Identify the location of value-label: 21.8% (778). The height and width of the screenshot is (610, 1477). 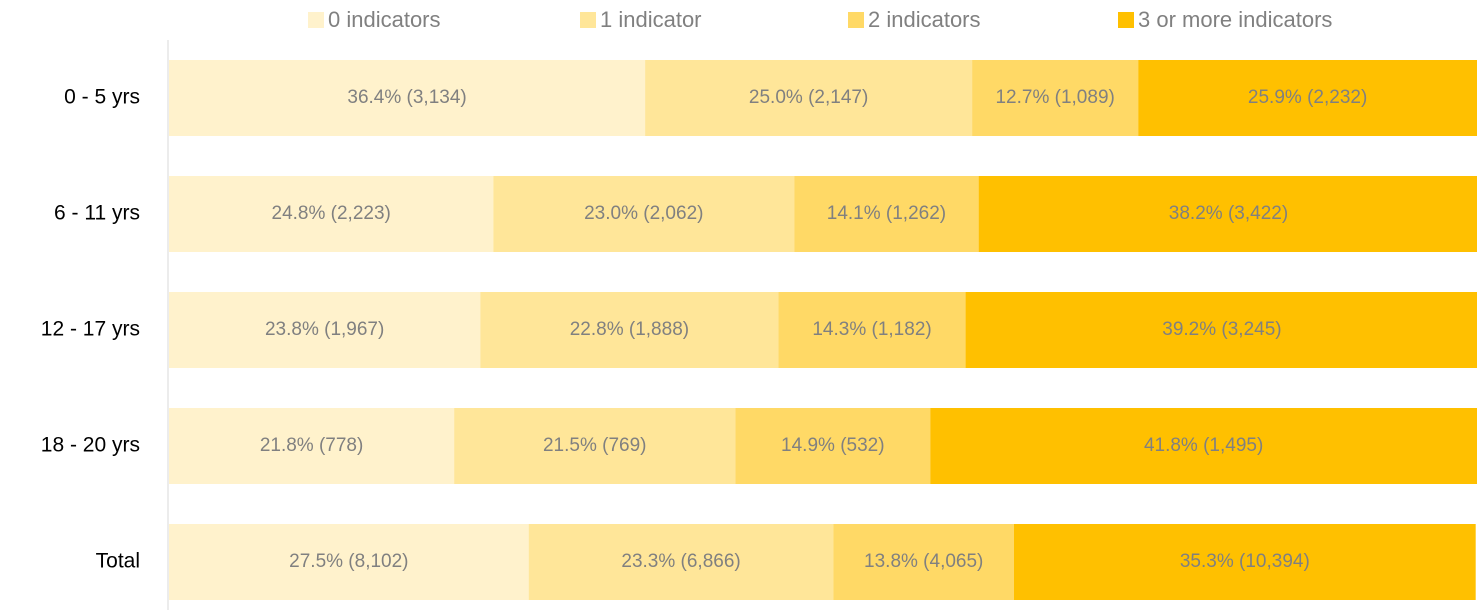
(312, 445).